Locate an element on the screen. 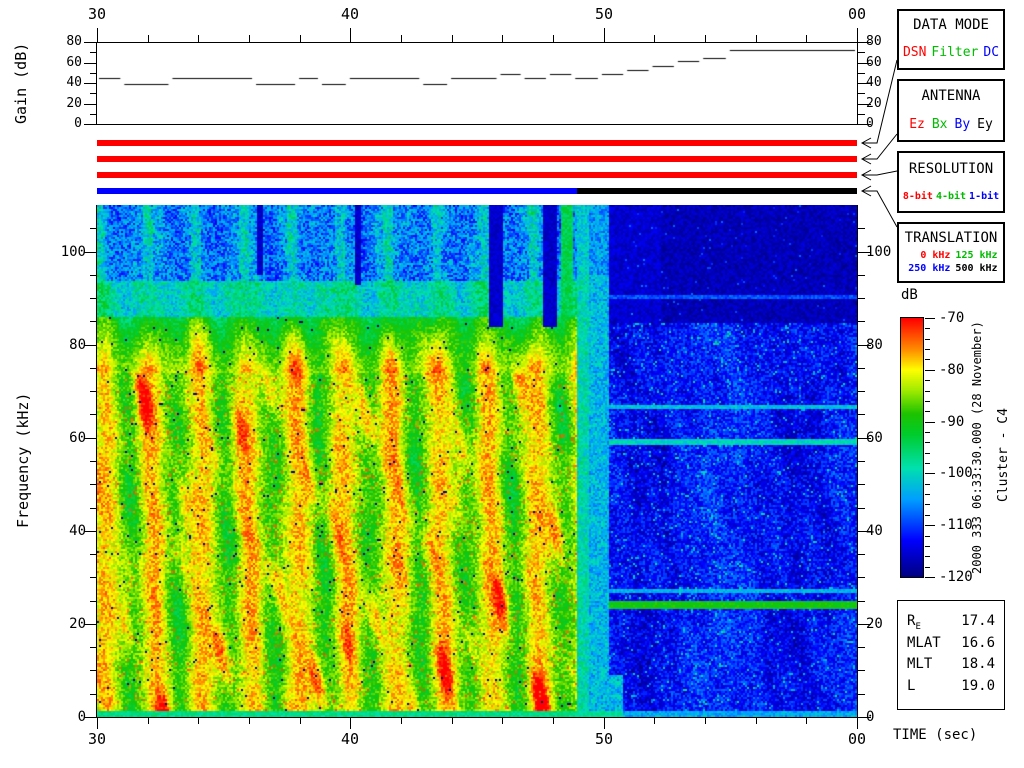 This screenshot has height=768, width=1024. translation-row: 0 kHz 125 kHz is located at coordinates (950, 255).